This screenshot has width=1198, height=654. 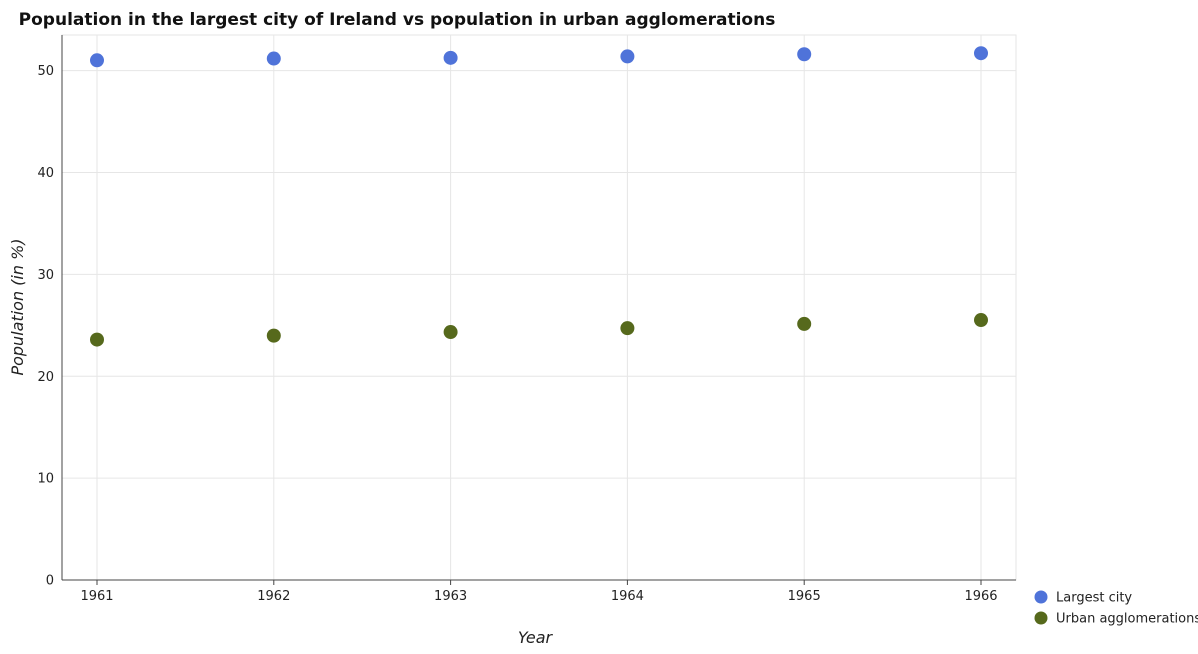 I want to click on y-tick-label: 0, so click(x=50, y=581).